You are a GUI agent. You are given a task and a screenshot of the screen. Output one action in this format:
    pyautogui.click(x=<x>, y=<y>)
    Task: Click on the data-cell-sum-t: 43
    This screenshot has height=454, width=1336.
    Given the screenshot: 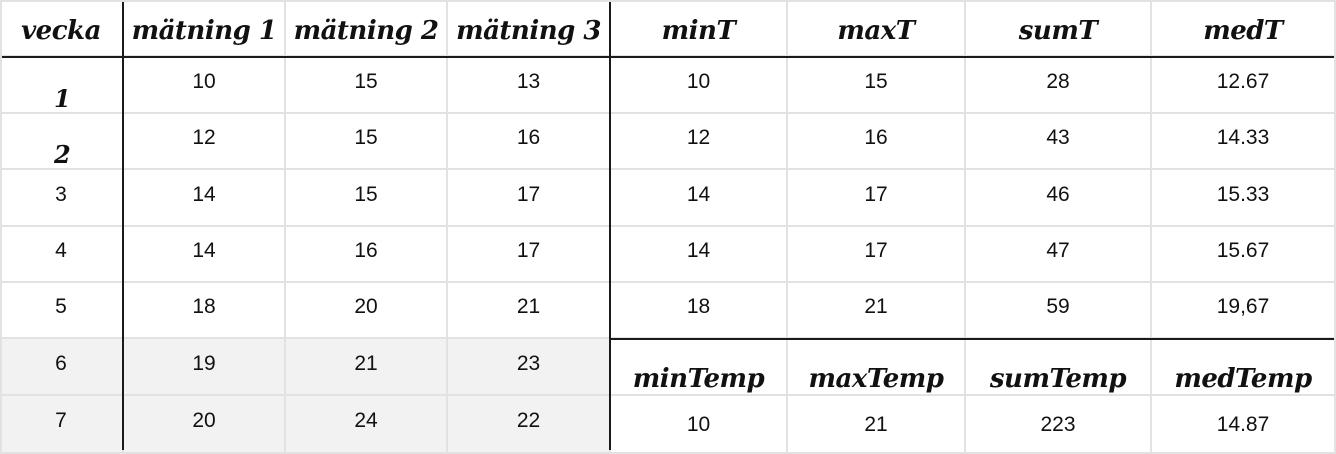 What is the action you would take?
    pyautogui.click(x=1059, y=142)
    